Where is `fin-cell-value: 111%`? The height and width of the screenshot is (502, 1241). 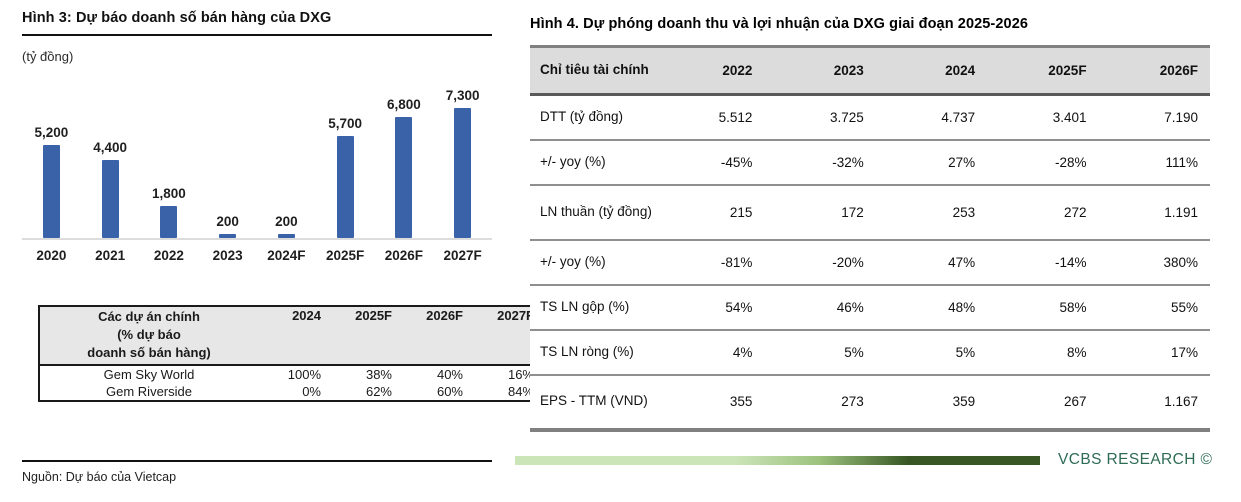
fin-cell-value: 111% is located at coordinates (1181, 162).